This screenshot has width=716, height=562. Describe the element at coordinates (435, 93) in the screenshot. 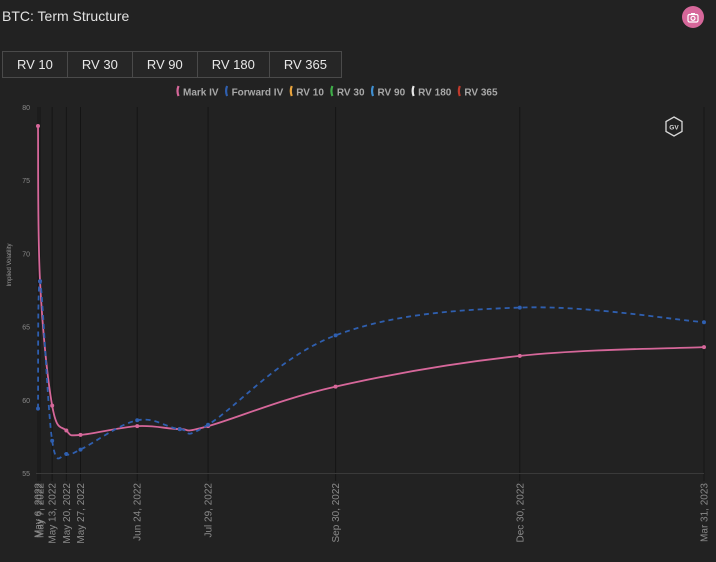

I see `legend-label: RV 180` at that location.